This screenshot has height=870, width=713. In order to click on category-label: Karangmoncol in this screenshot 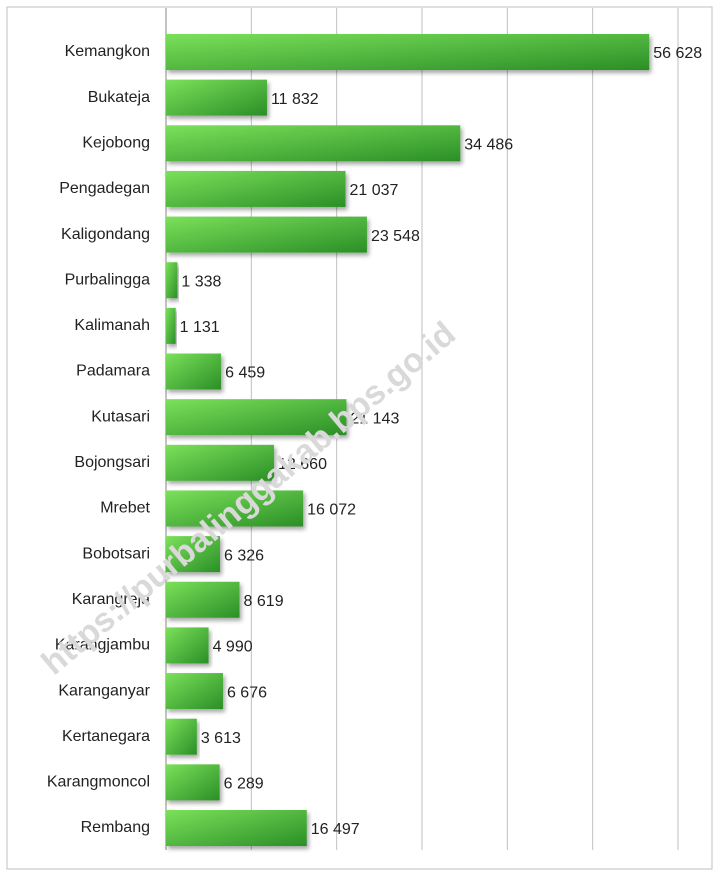, I will do `click(98, 782)`.